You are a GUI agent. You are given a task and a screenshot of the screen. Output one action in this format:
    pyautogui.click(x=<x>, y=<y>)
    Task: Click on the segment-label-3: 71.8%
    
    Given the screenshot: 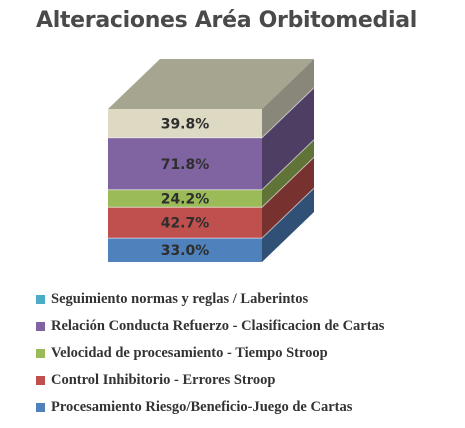 What is the action you would take?
    pyautogui.click(x=185, y=165)
    